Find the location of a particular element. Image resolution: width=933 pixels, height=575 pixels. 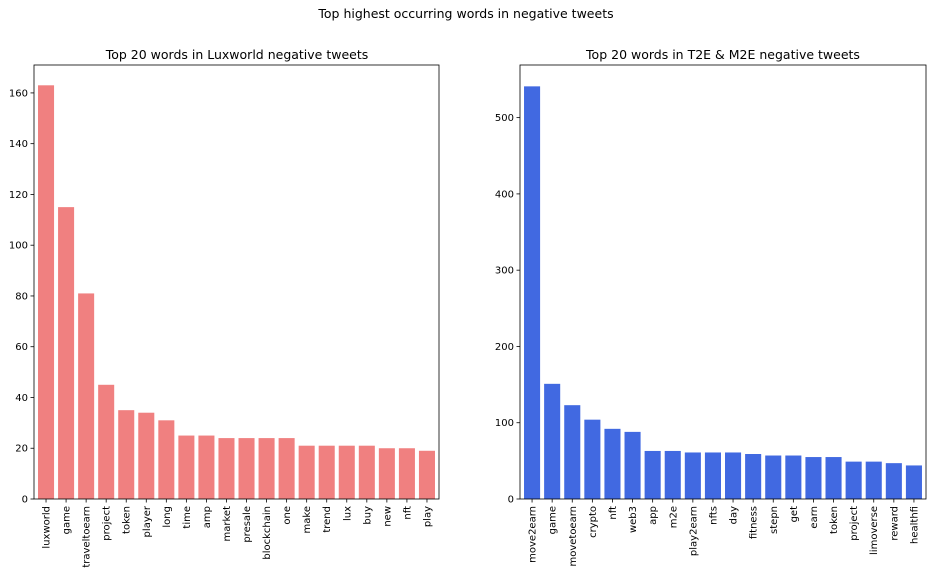

chart-t2e-m2e-bar-healthfi is located at coordinates (913, 482).